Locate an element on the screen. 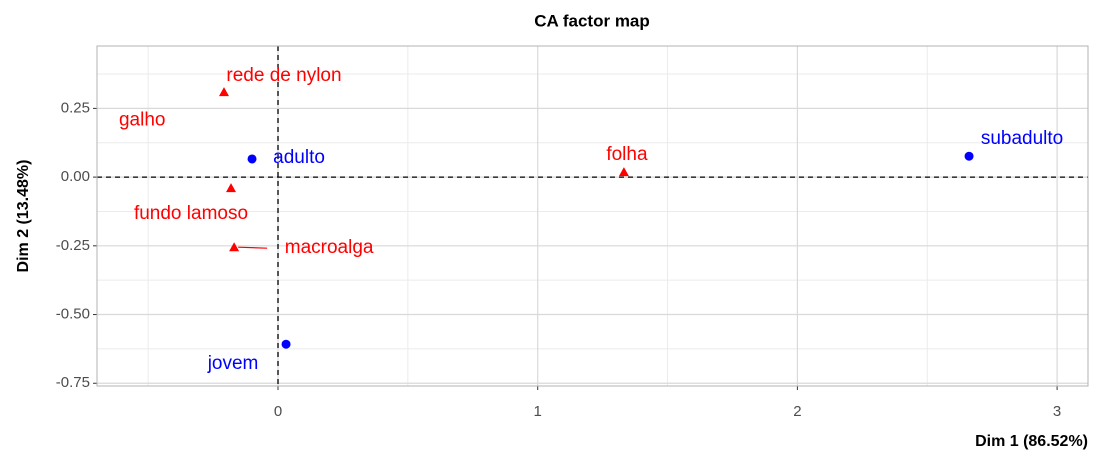 Image resolution: width=1093 pixels, height=466 pixels. y-tick-label: 0.25 is located at coordinates (75, 107).